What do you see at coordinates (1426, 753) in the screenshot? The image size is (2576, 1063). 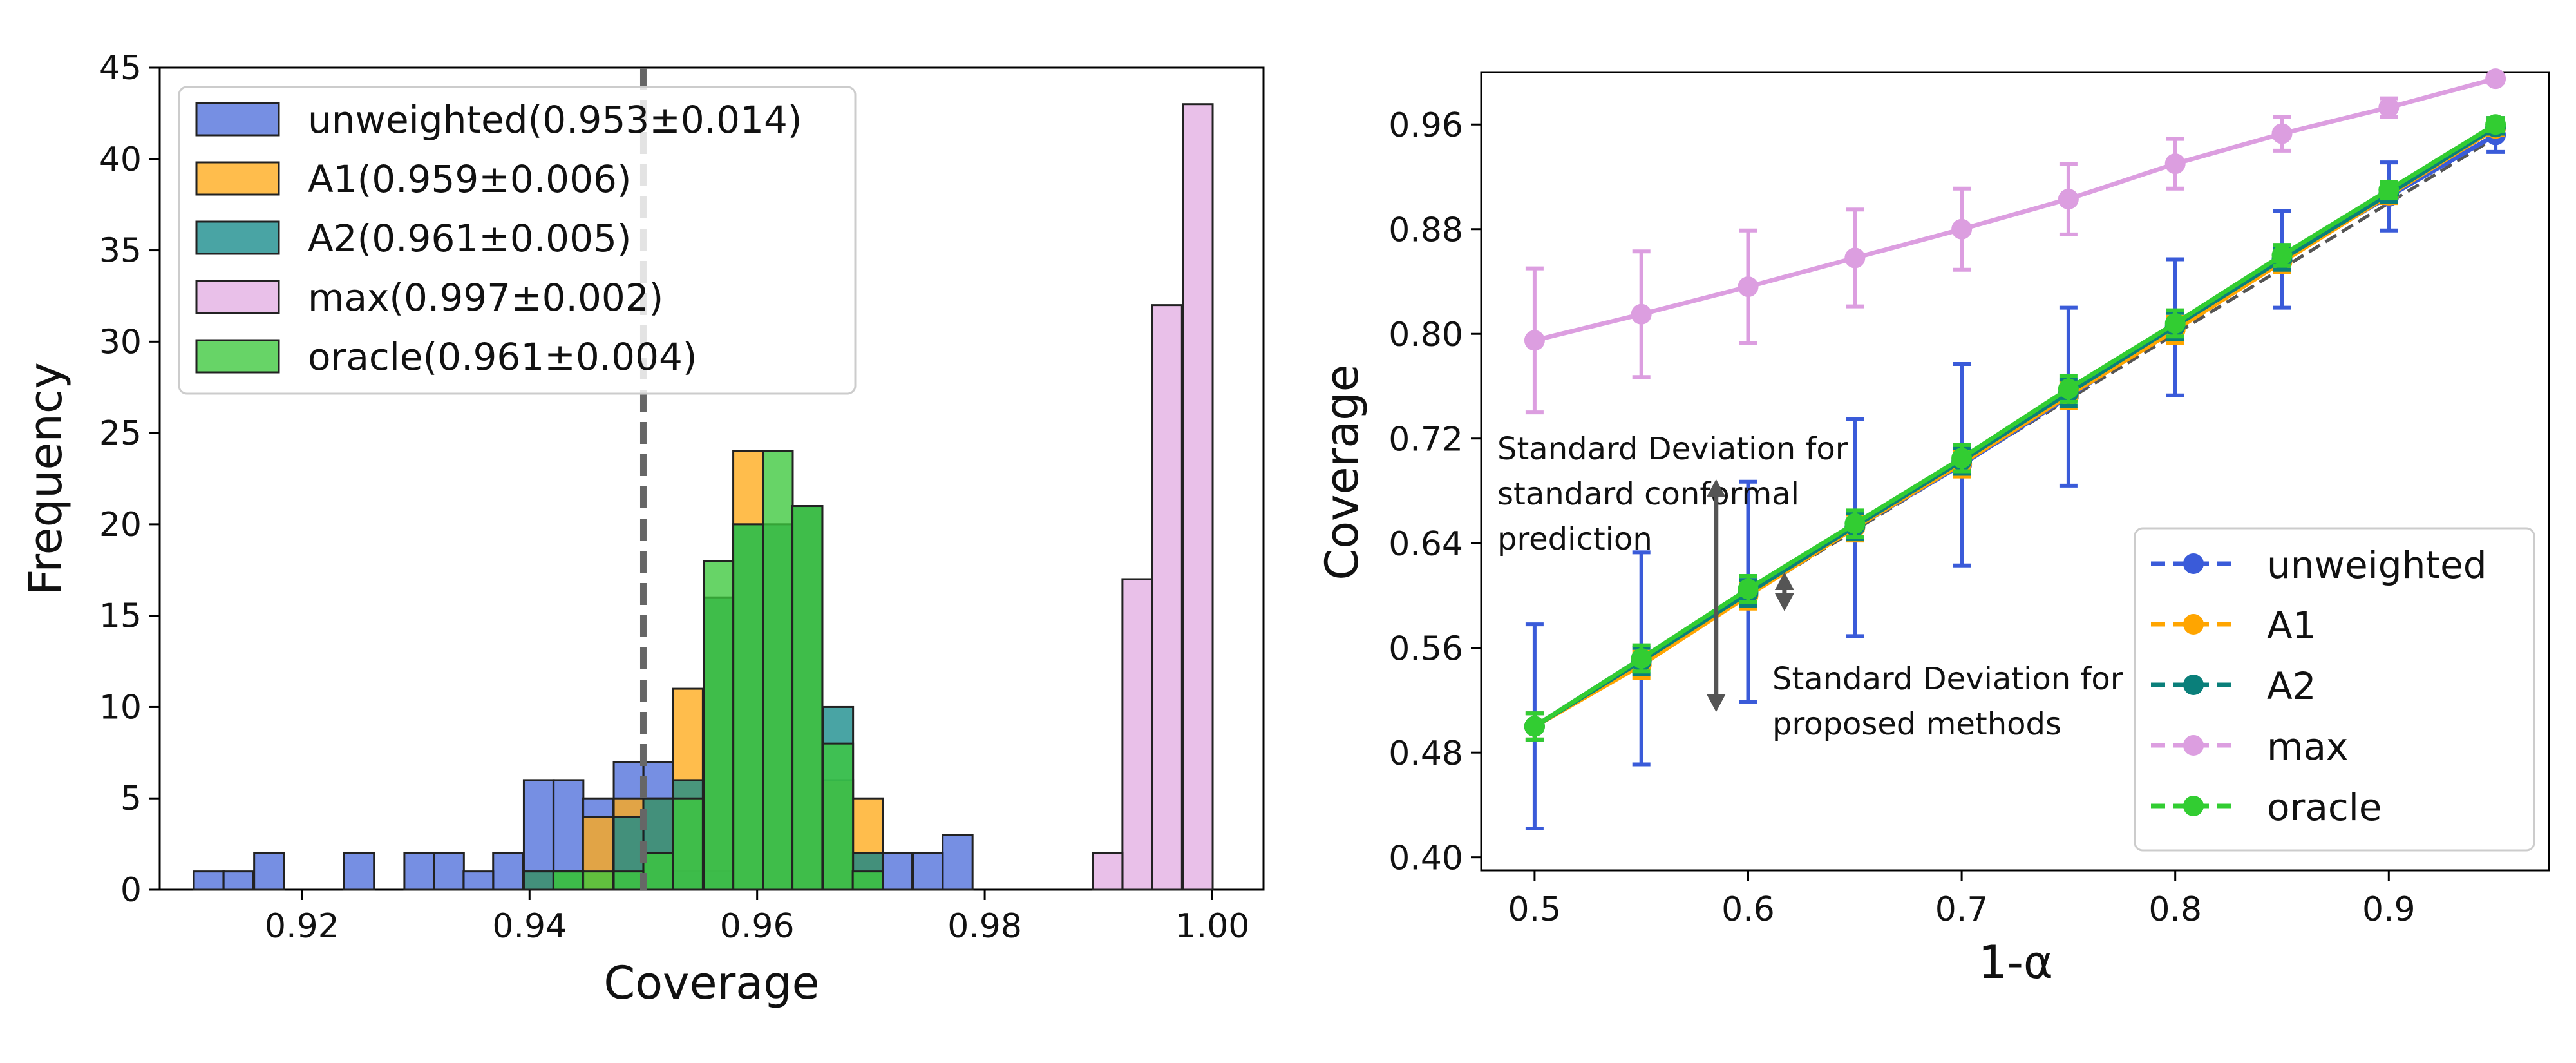 I see `line-y-tick-label: 0.48` at bounding box center [1426, 753].